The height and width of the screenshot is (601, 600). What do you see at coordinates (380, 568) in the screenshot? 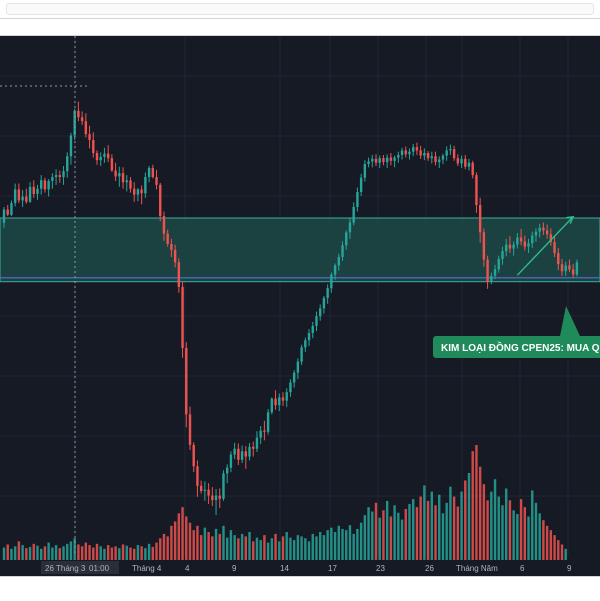
I see `x-tick-label: 23` at bounding box center [380, 568].